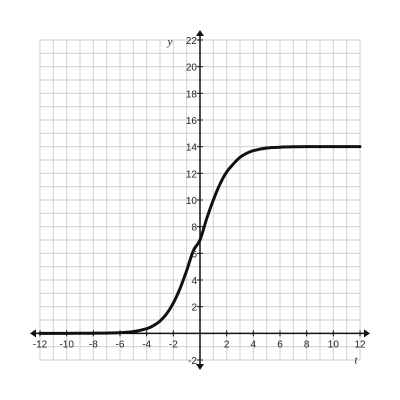  I want to click on y-tick-label: 10, so click(192, 201).